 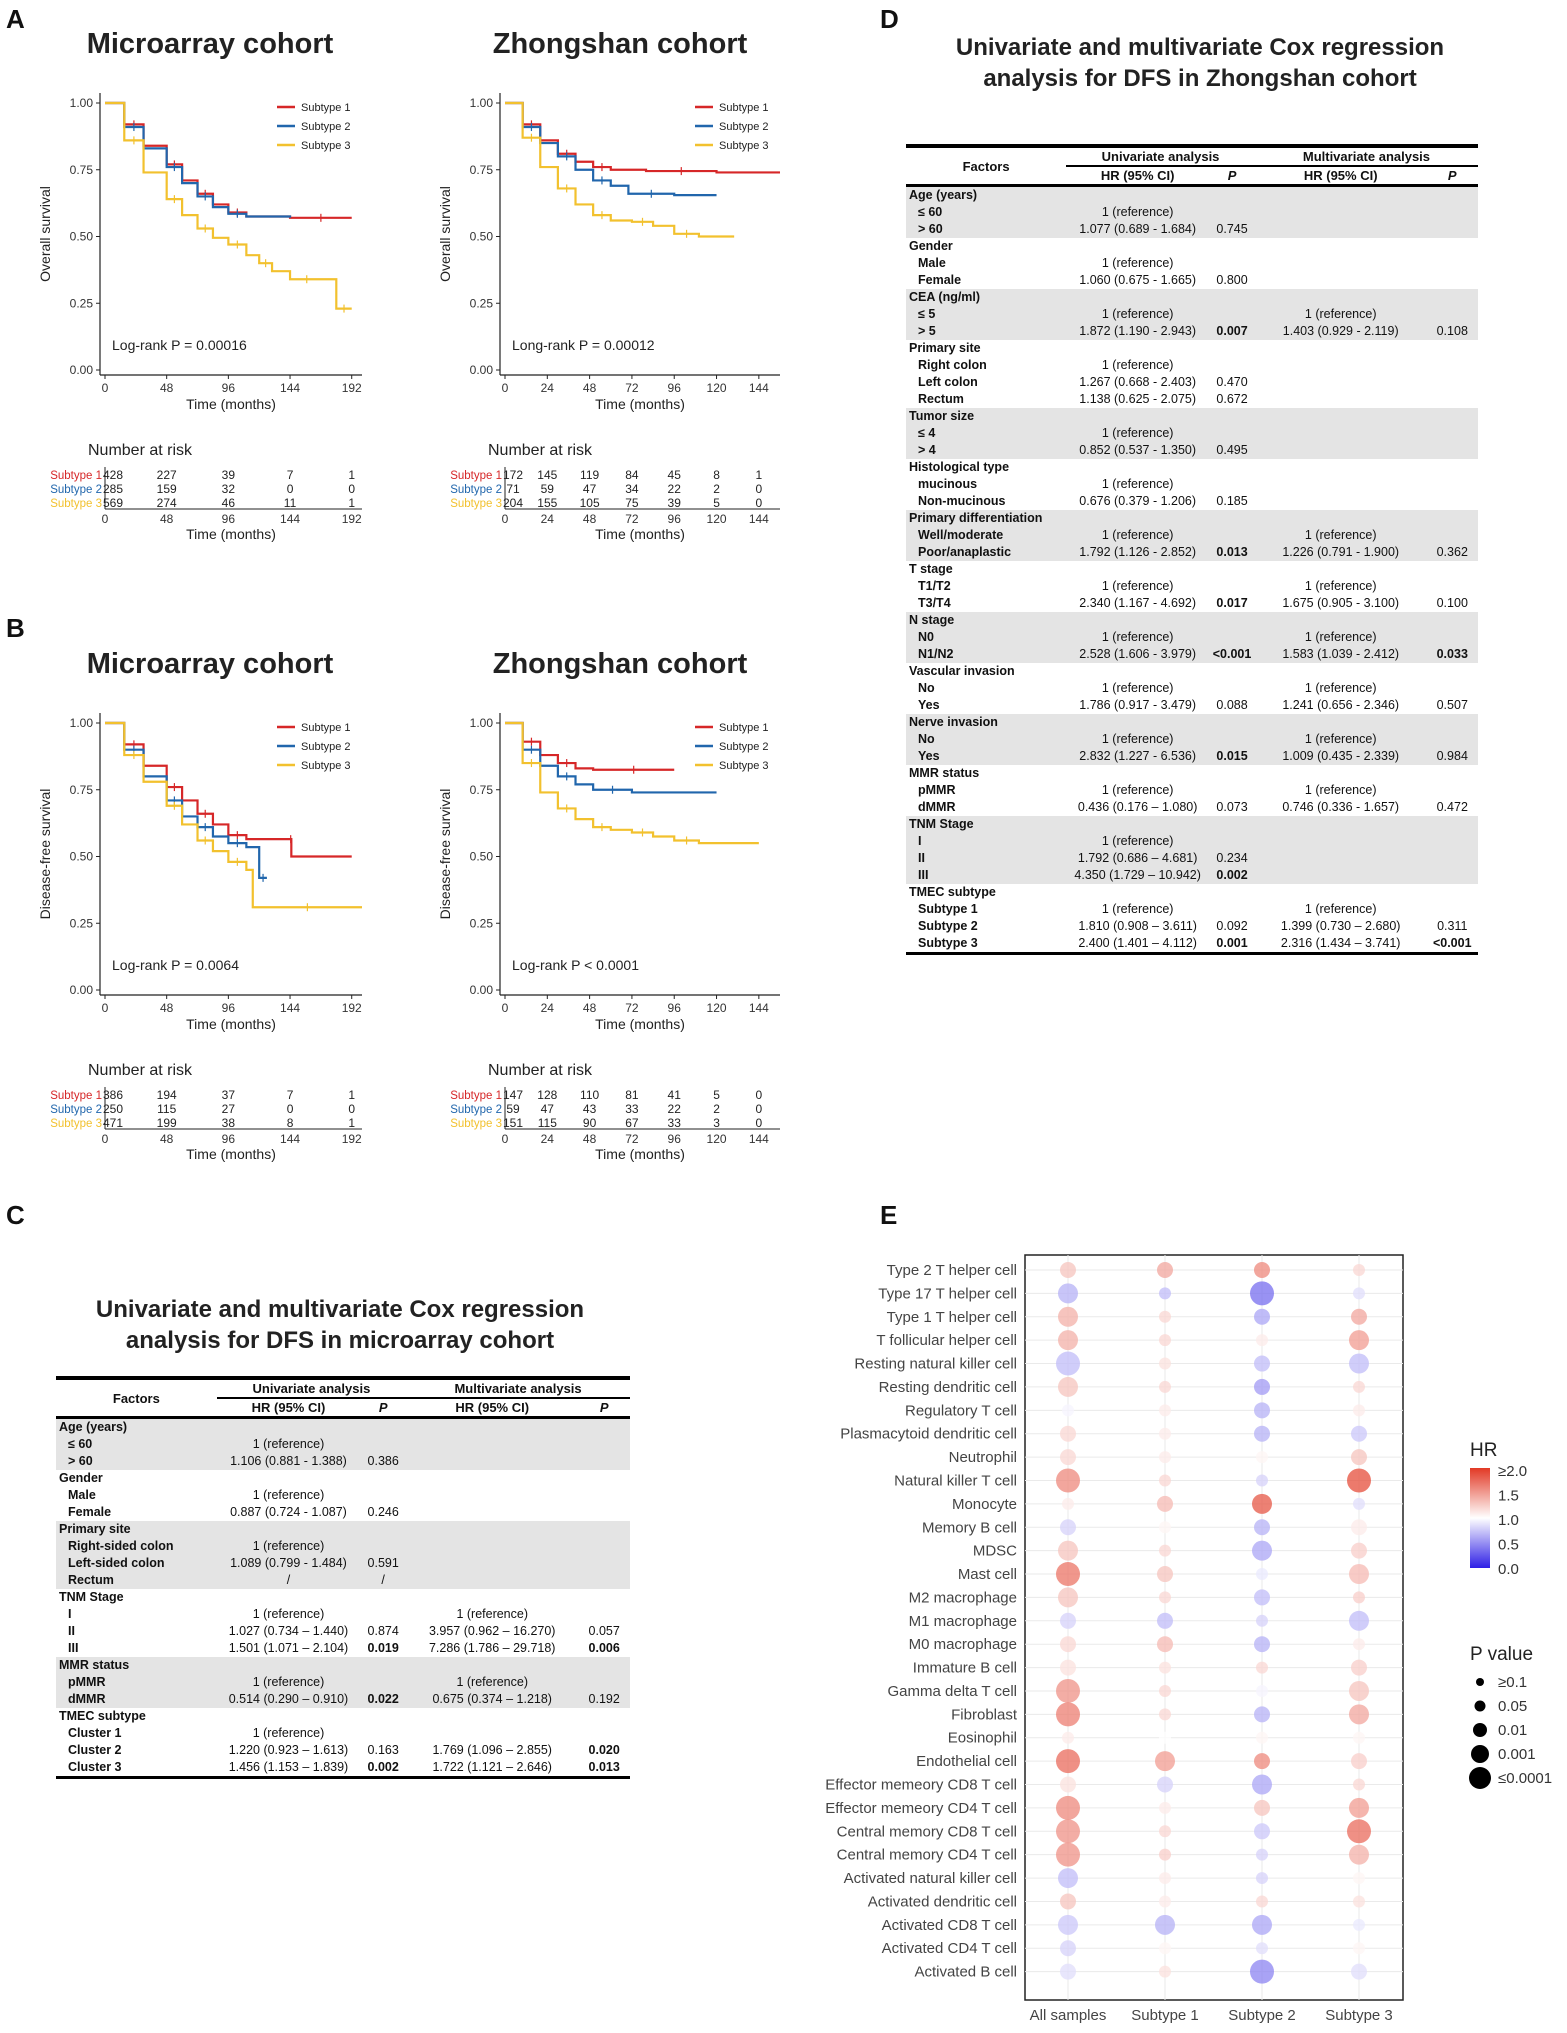 I want to click on header-factors: Factors, so click(x=986, y=165).